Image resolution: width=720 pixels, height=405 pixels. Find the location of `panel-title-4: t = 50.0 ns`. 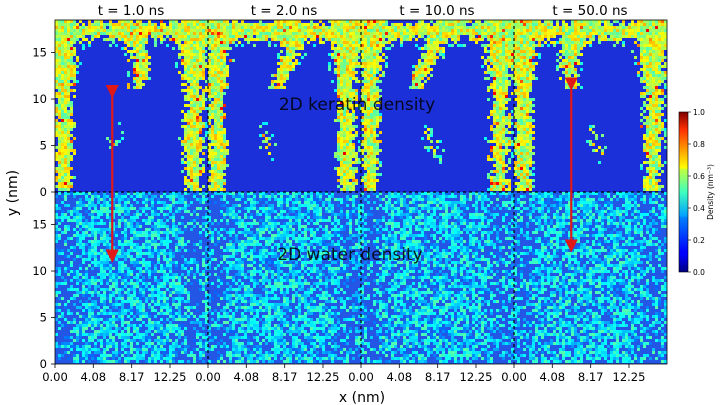

panel-title-4: t = 50.0 ns is located at coordinates (589, 11).